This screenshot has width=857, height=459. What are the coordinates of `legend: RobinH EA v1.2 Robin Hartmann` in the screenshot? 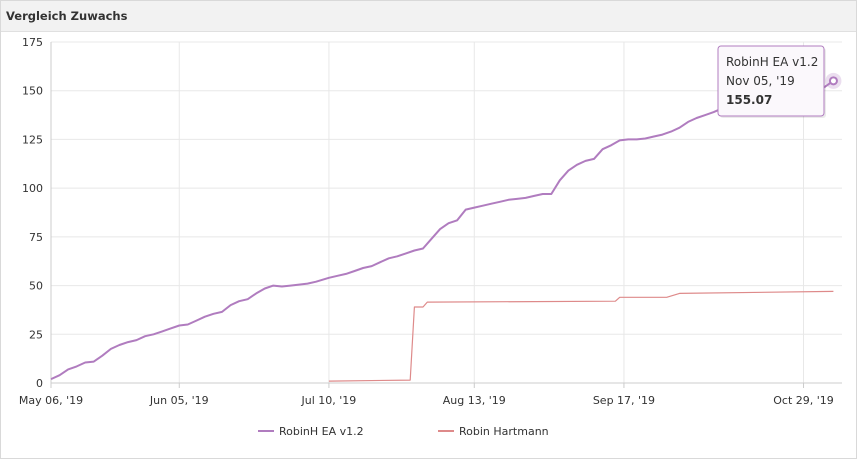 It's located at (403, 431).